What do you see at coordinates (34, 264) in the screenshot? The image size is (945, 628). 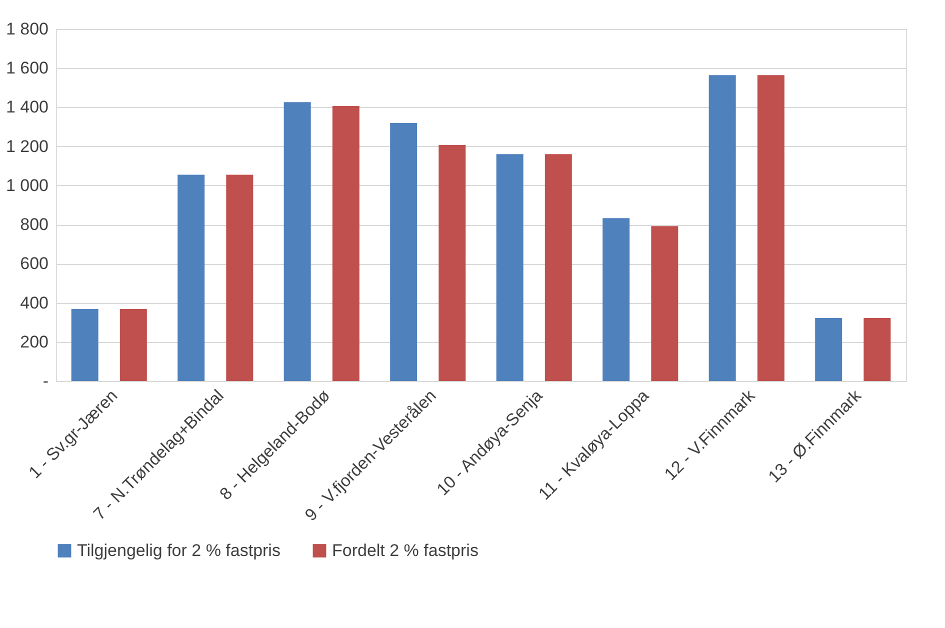 I see `y-tick-label: 600` at bounding box center [34, 264].